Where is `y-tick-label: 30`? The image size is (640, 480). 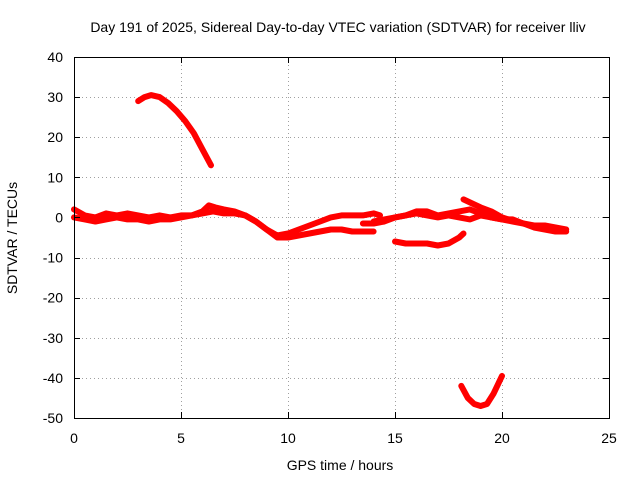 y-tick-label: 30 is located at coordinates (55, 97).